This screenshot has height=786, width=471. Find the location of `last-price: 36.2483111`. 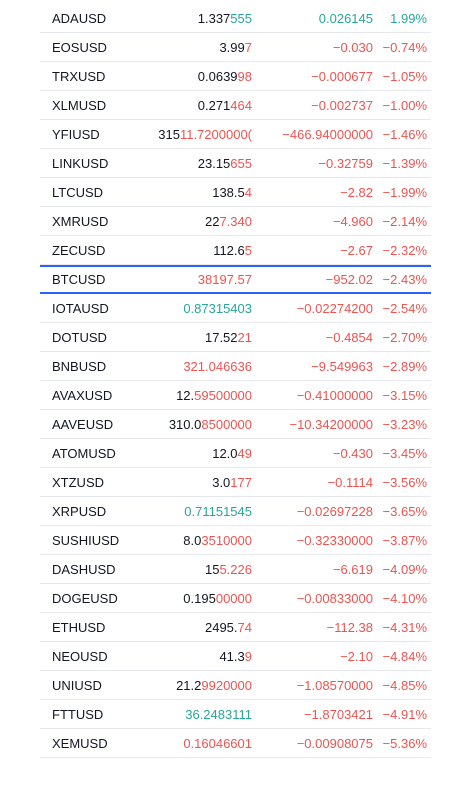

last-price: 36.2483111 is located at coordinates (218, 714).